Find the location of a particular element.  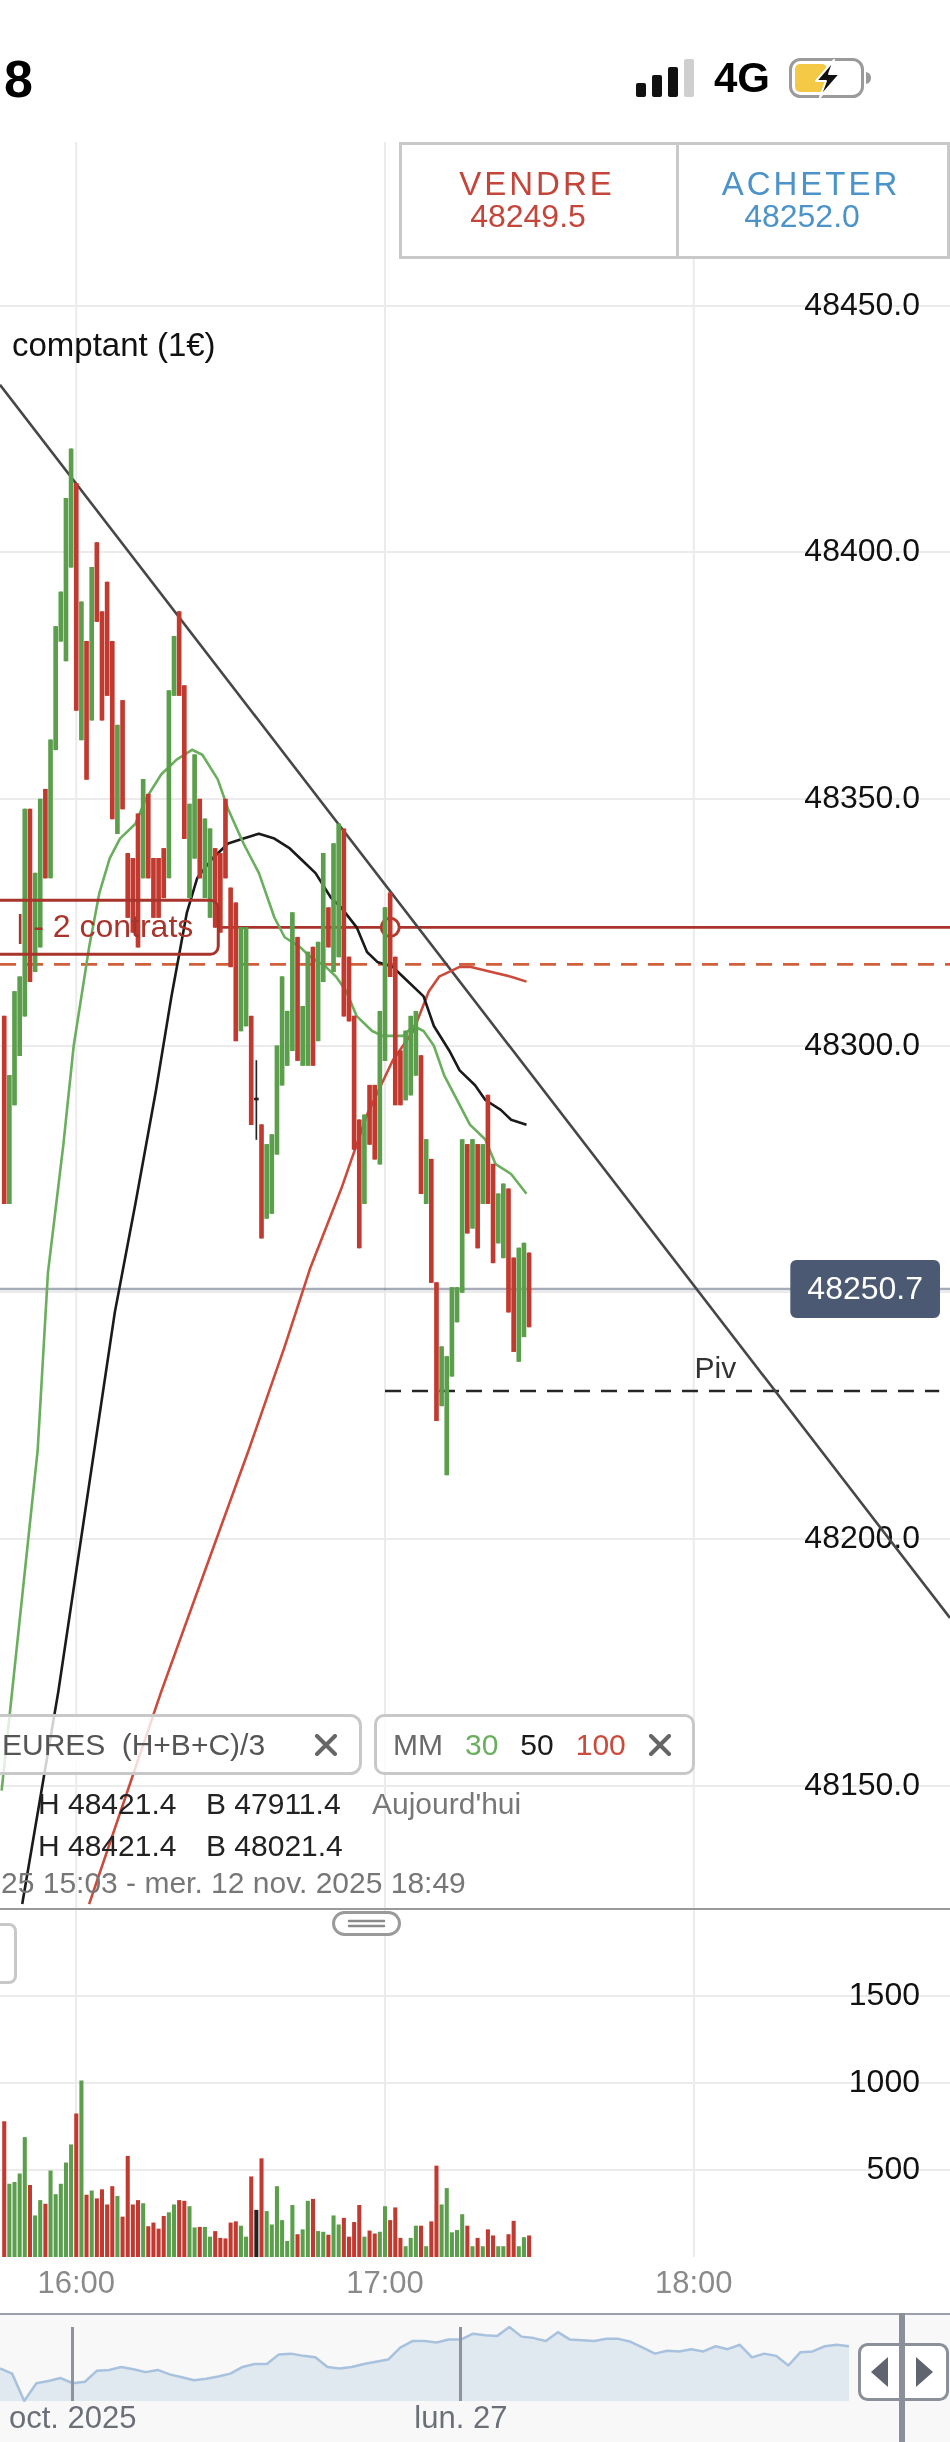

text: 30 is located at coordinates (481, 1744).